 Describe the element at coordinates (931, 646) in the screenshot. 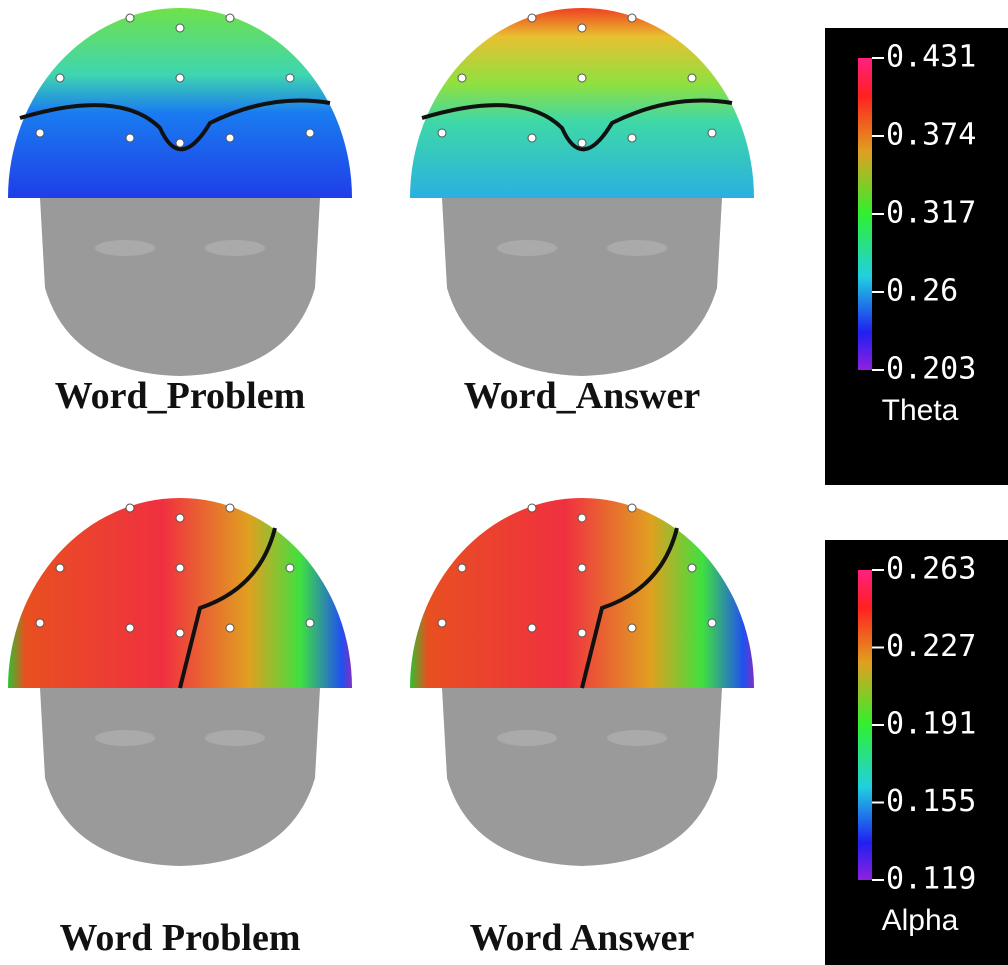

I see `colorbar-tick-label: 0.227` at that location.